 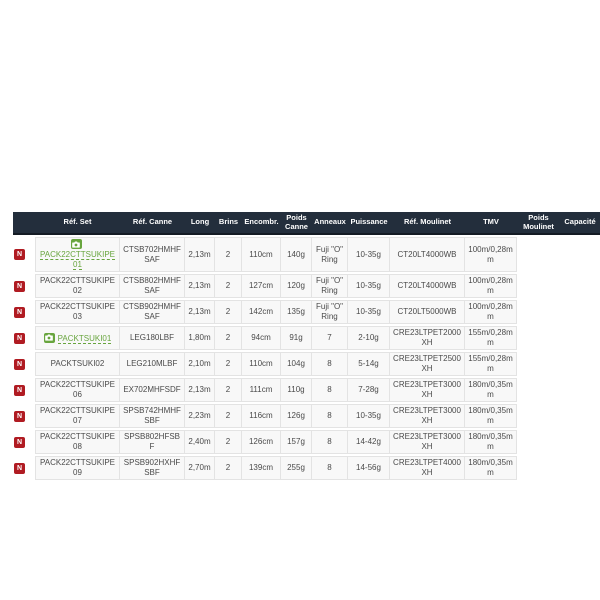 I want to click on cell-ref_moulinet: CT20LT4000WB, so click(x=427, y=286).